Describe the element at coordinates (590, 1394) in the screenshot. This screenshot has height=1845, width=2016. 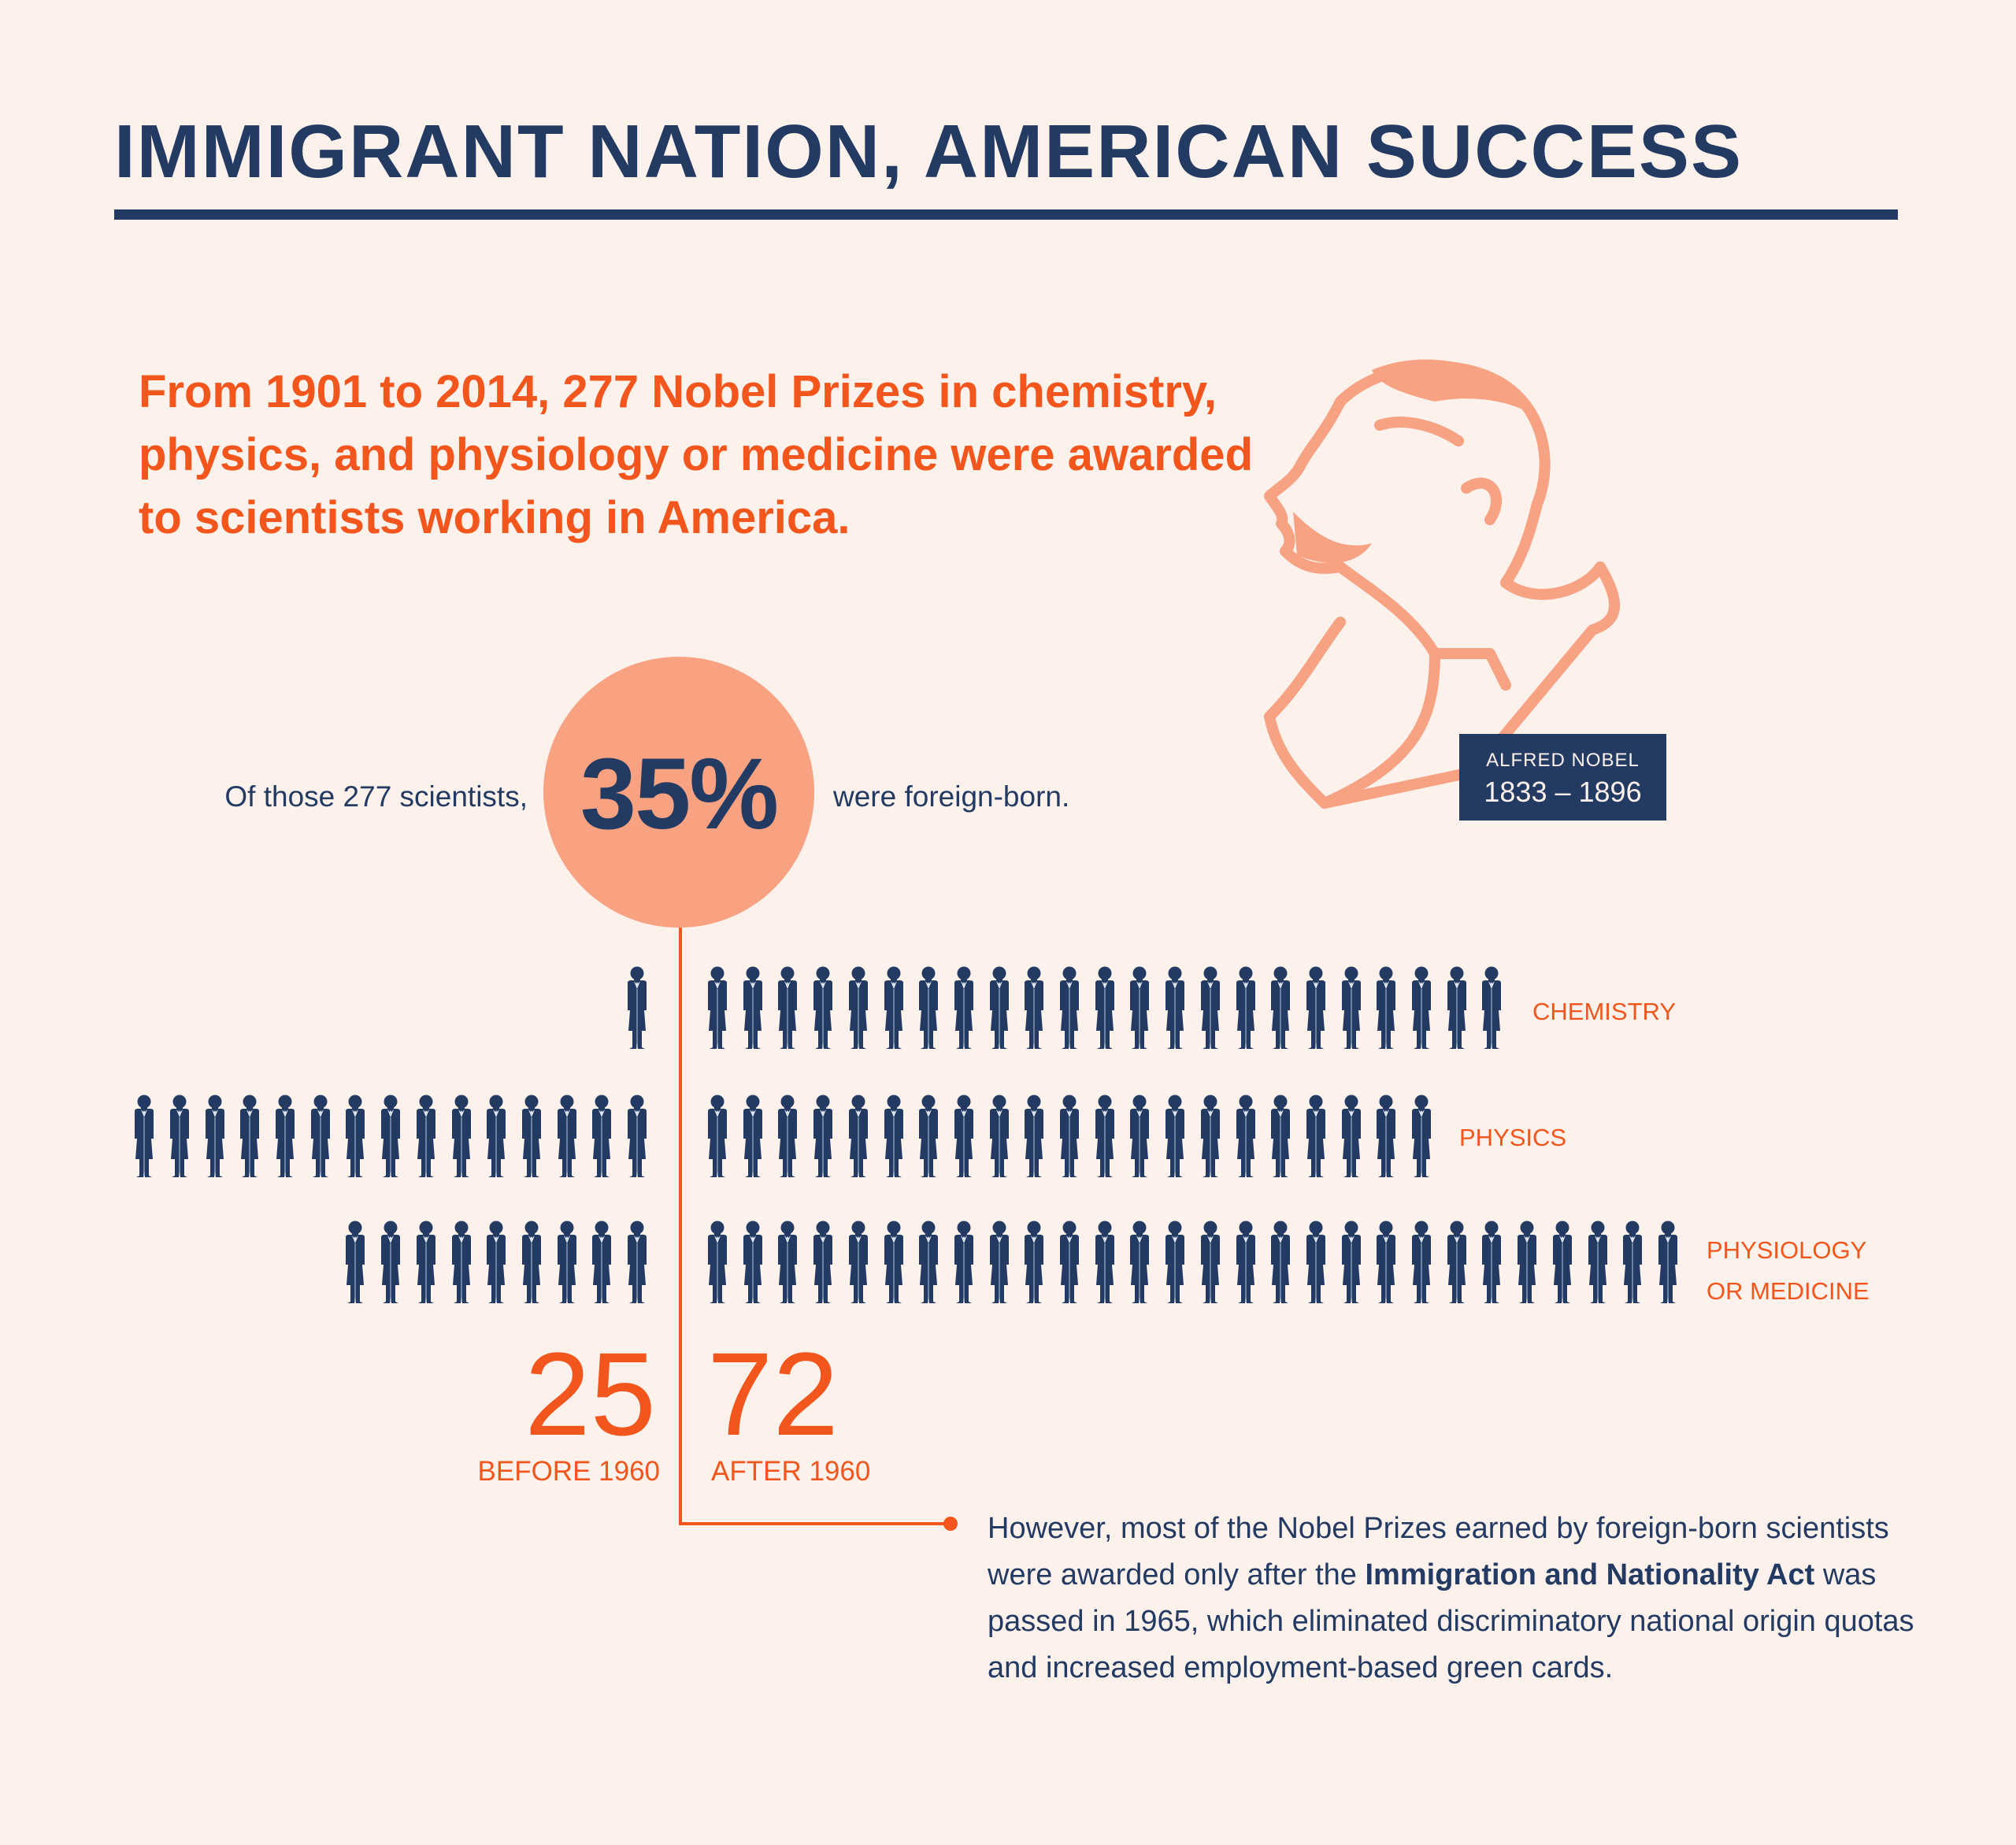
I see `before-total: 25` at that location.